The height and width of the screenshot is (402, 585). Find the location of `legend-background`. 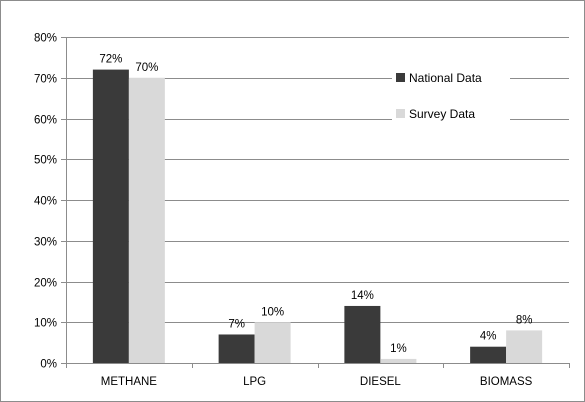

legend-background is located at coordinates (451, 95).